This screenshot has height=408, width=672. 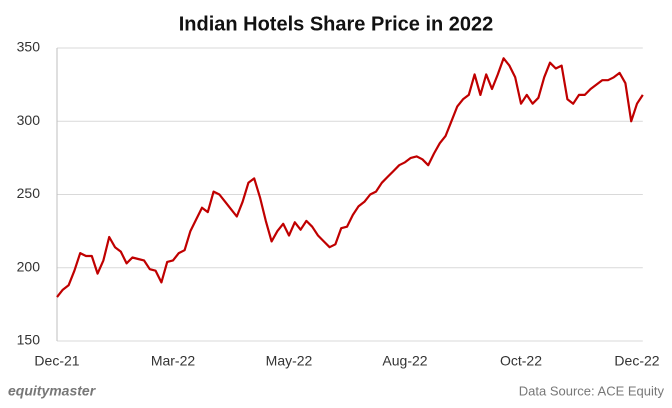 What do you see at coordinates (29, 193) in the screenshot?
I see `y-tick-label: 250` at bounding box center [29, 193].